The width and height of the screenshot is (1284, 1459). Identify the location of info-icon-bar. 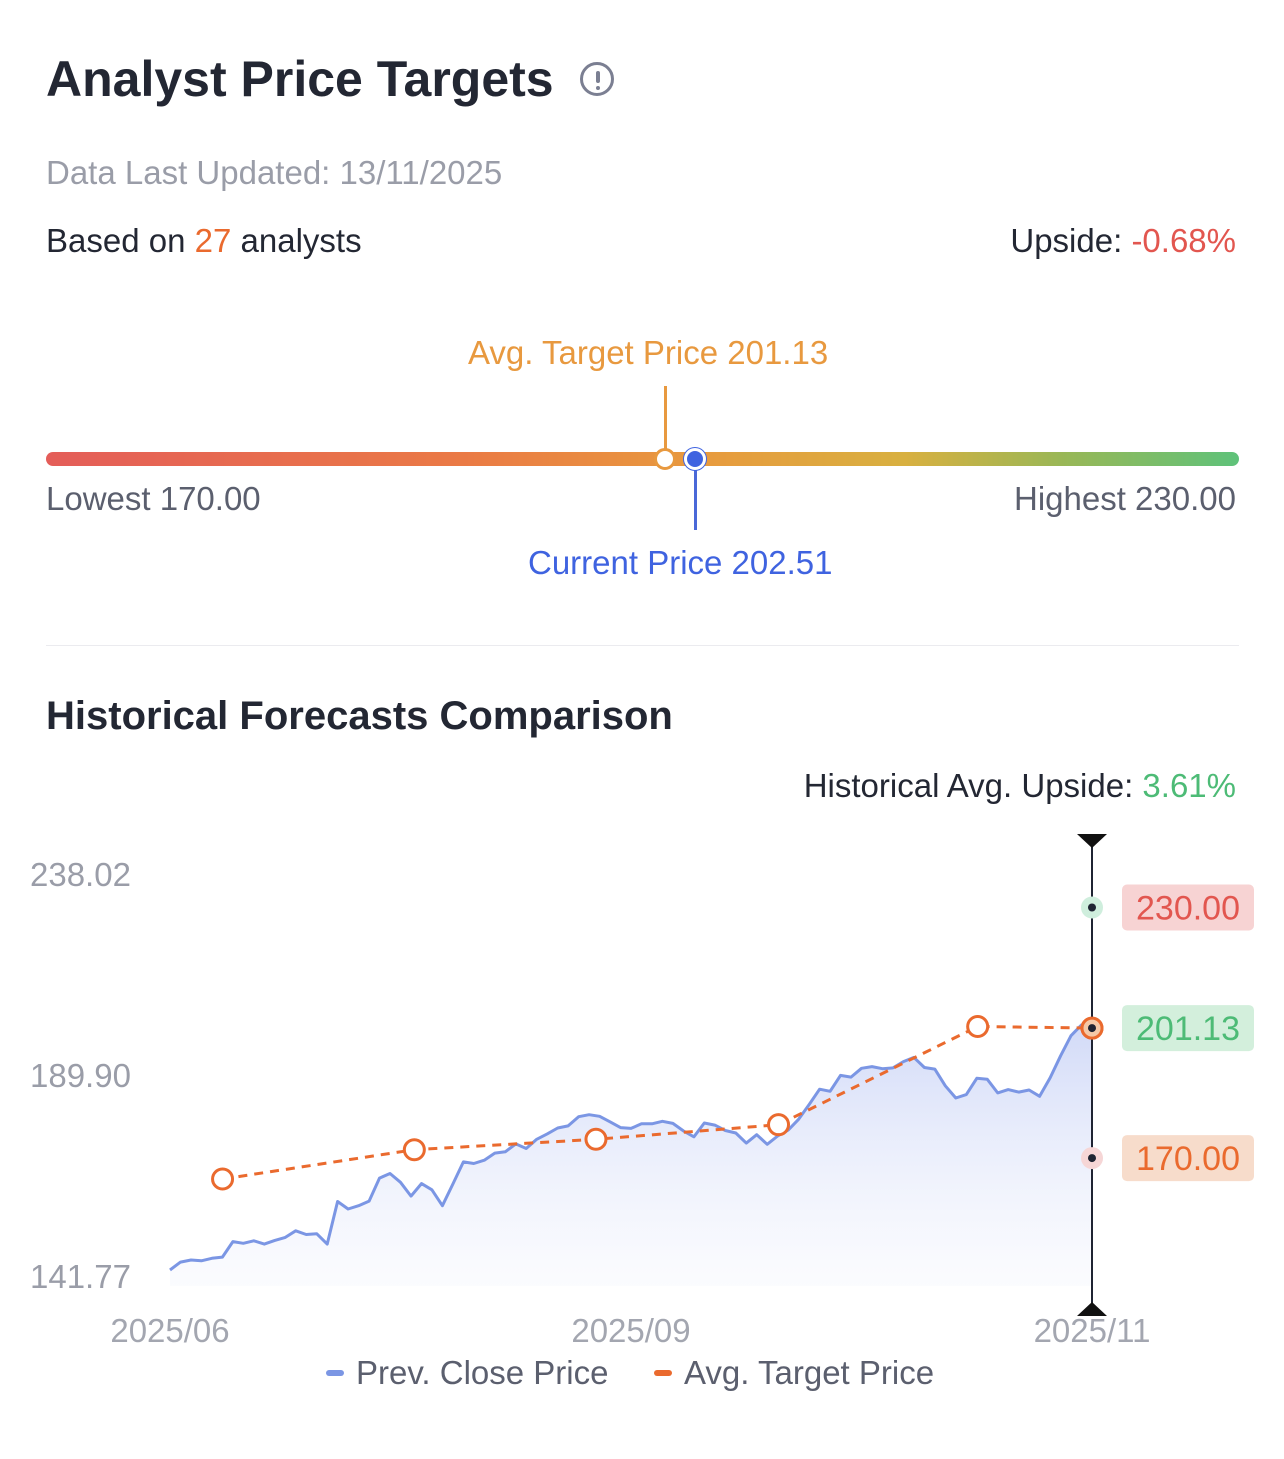
(598, 77).